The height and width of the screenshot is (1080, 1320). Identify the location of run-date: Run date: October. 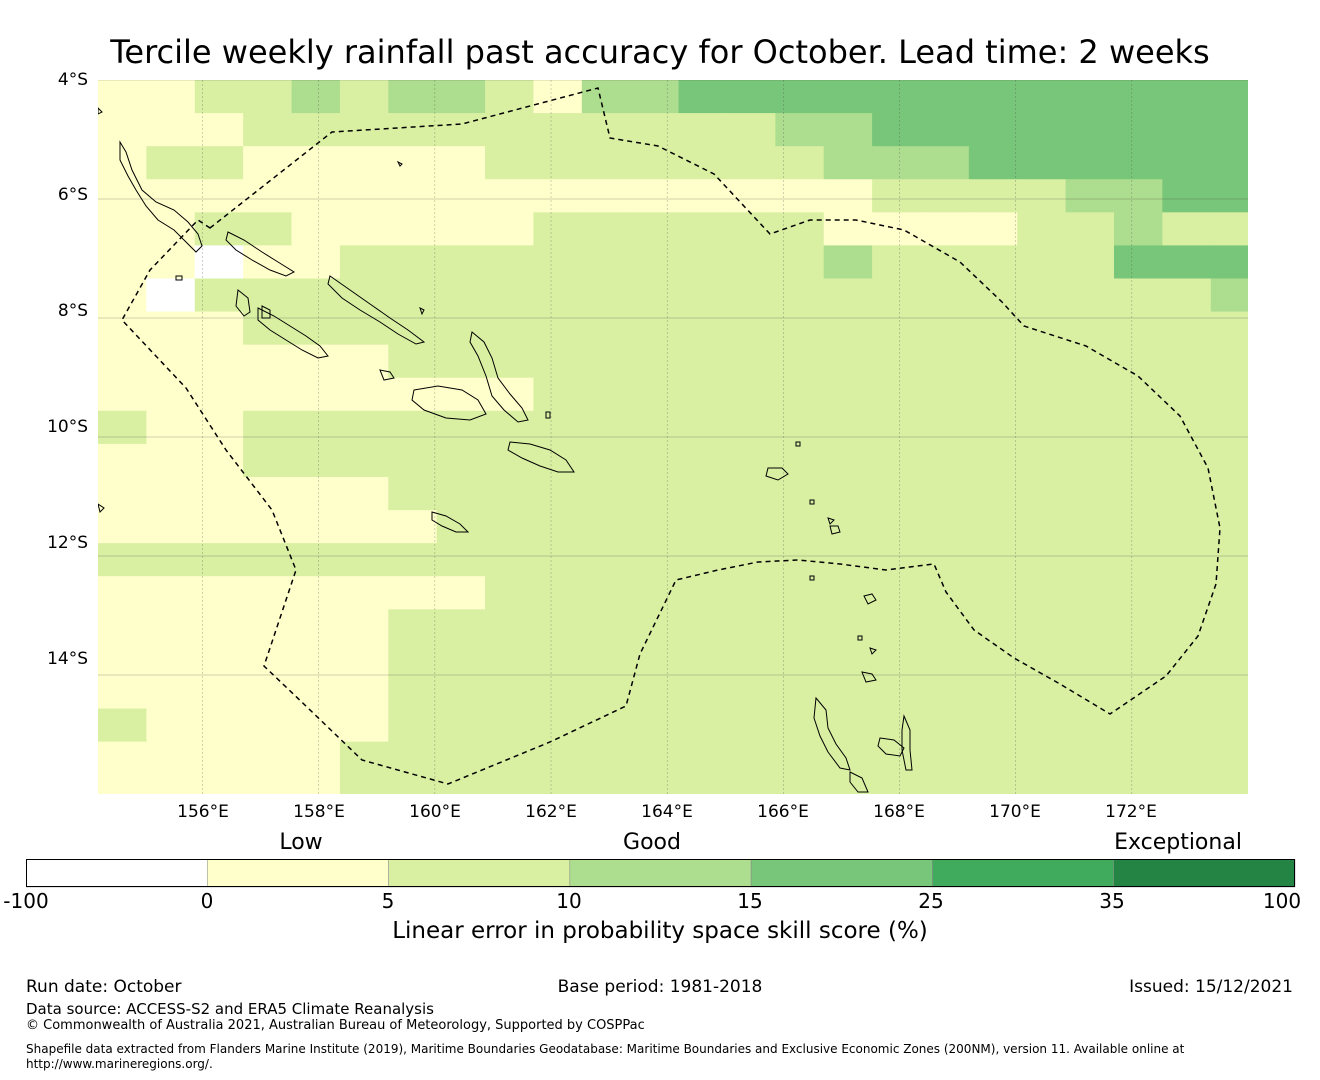
(104, 987).